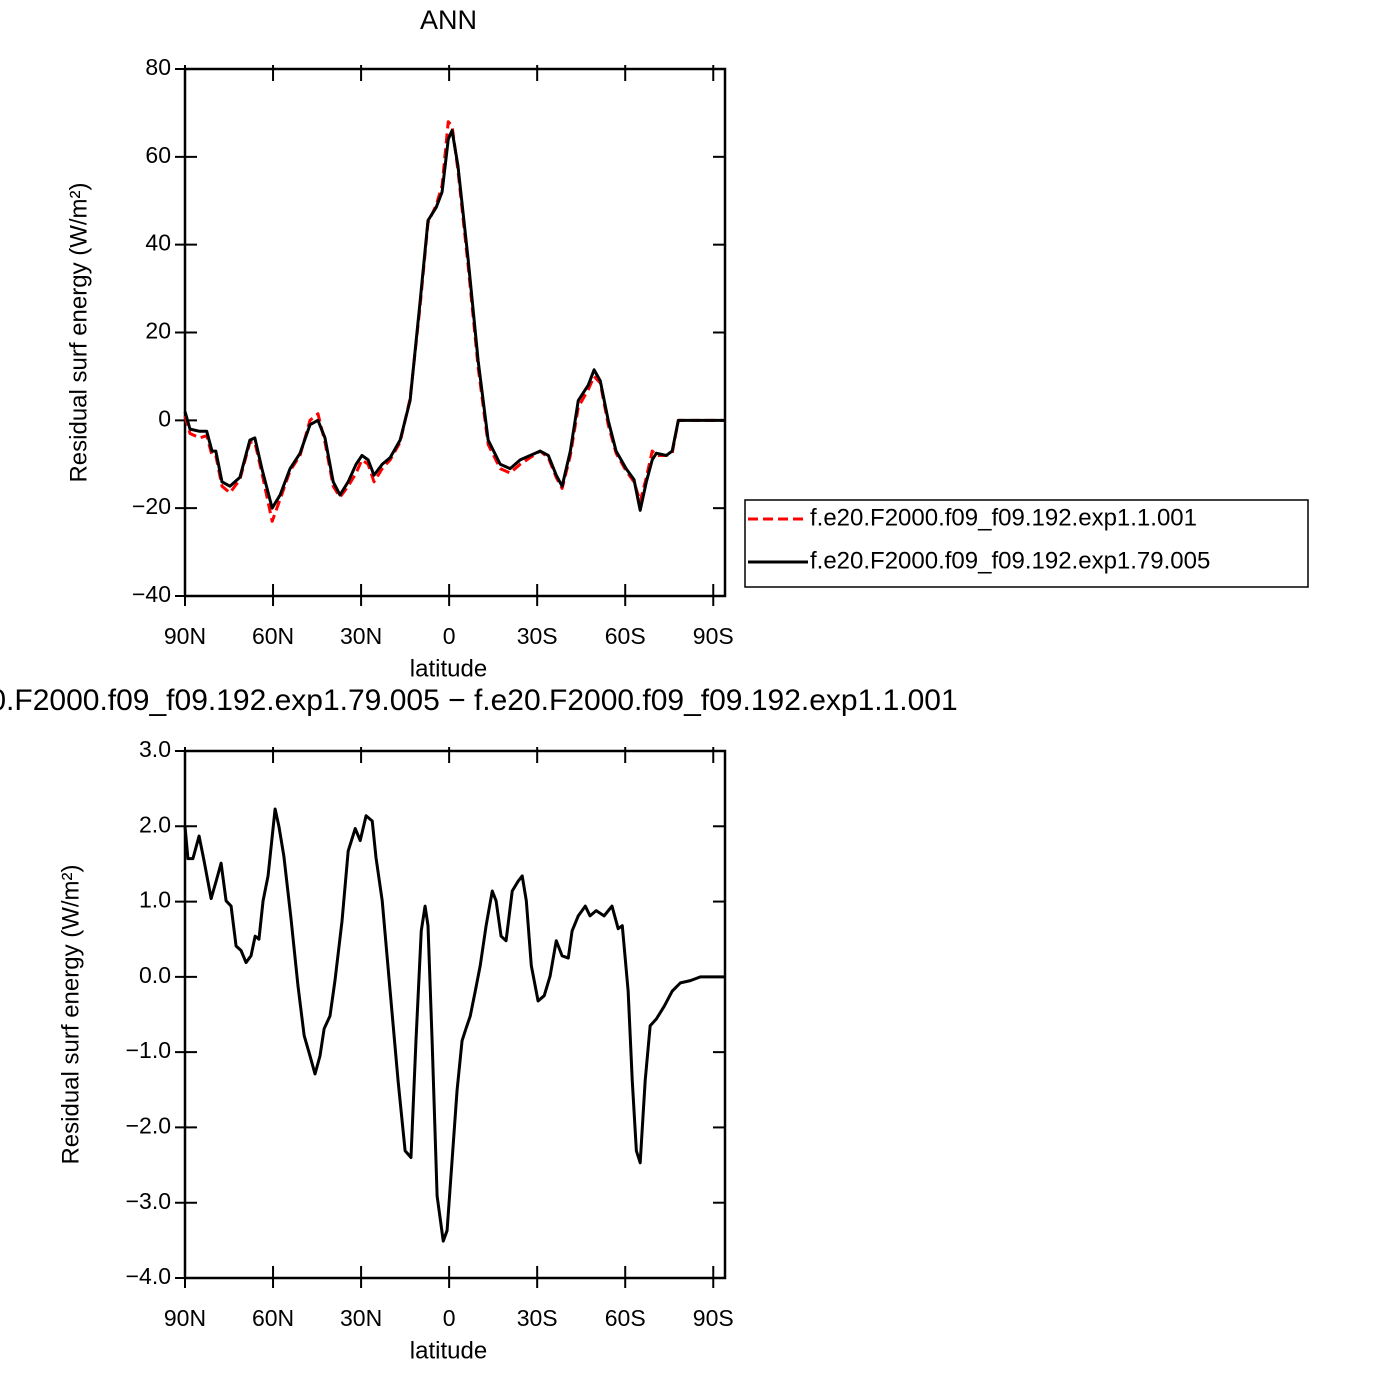 The height and width of the screenshot is (1374, 1374). I want to click on y-tick-label: 40, so click(158, 243).